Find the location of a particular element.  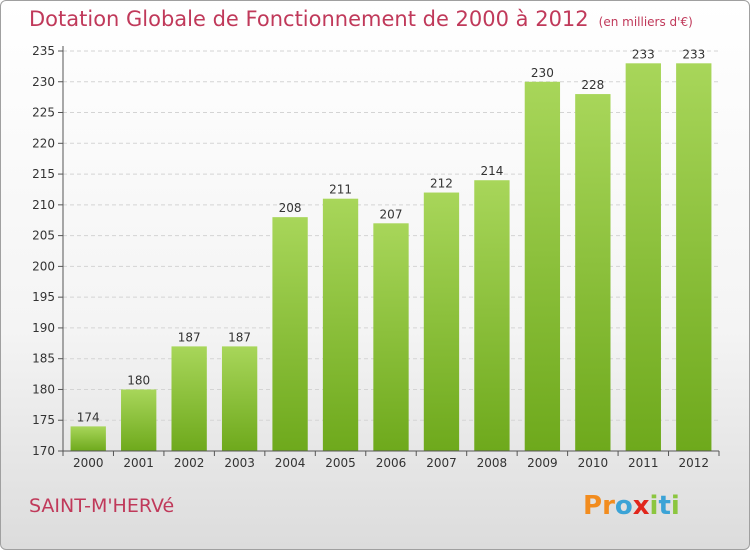

y-tick-label: 225 is located at coordinates (43, 113).